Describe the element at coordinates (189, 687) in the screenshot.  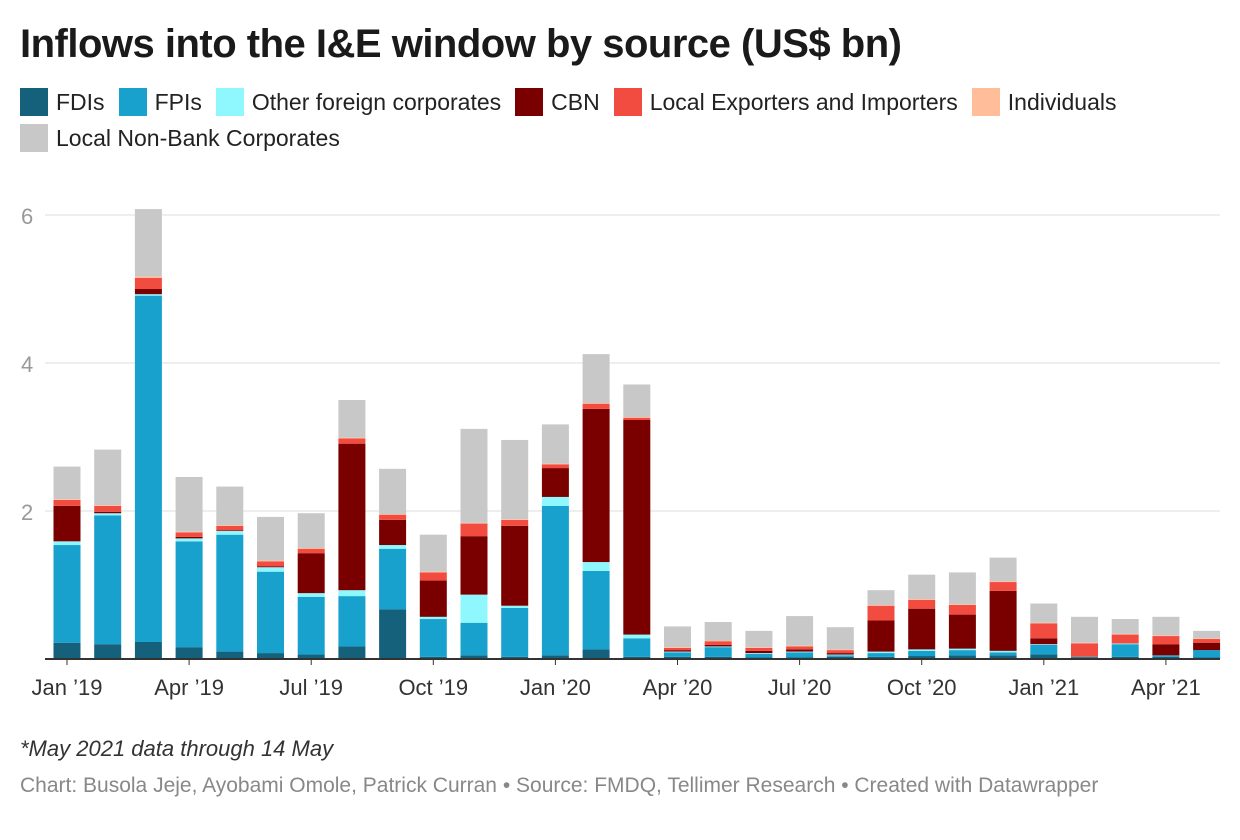
I see `x-tick-label: Apr ’19` at that location.